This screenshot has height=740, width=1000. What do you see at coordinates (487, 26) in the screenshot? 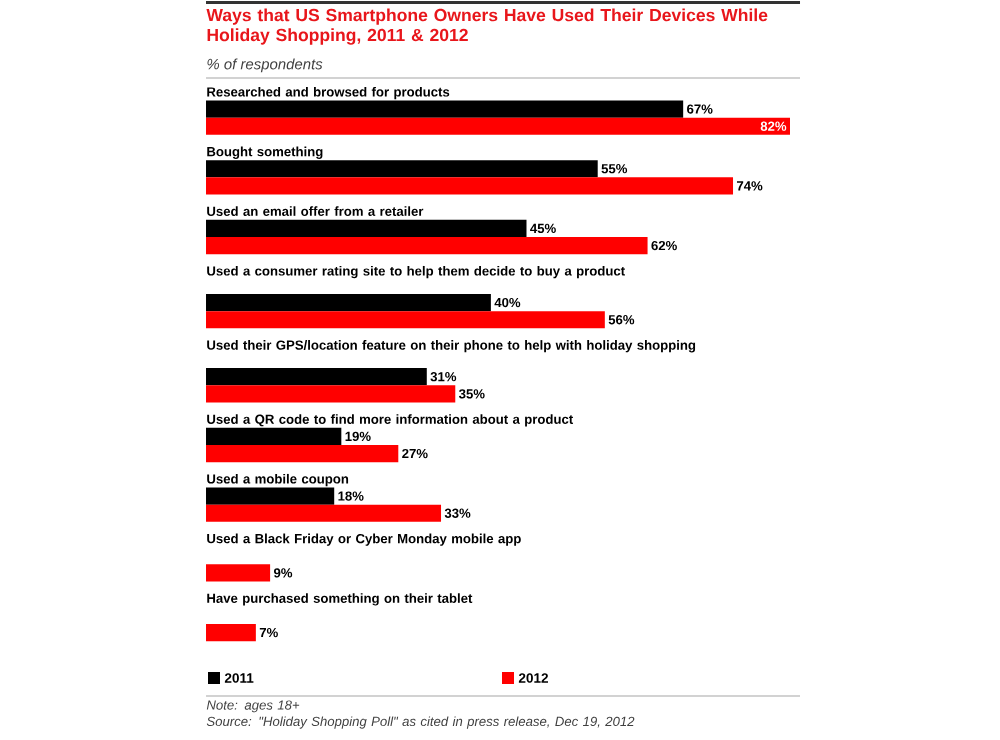
I see `chart-title: Ways that US Smartphone Owners Have Used Their Devices While Holiday Shopping, 2011 & 2012` at bounding box center [487, 26].